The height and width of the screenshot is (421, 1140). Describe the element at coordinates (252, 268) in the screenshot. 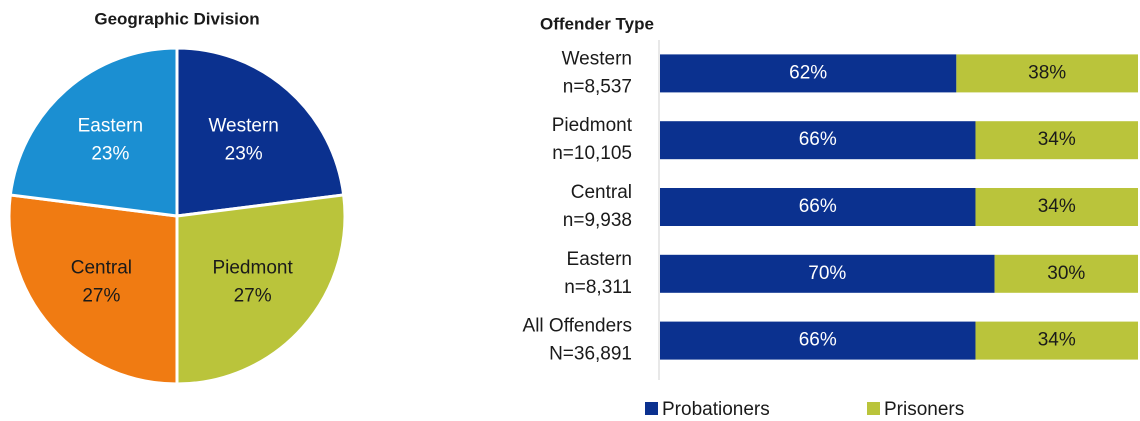

I see `slice-label: Piedmont` at that location.